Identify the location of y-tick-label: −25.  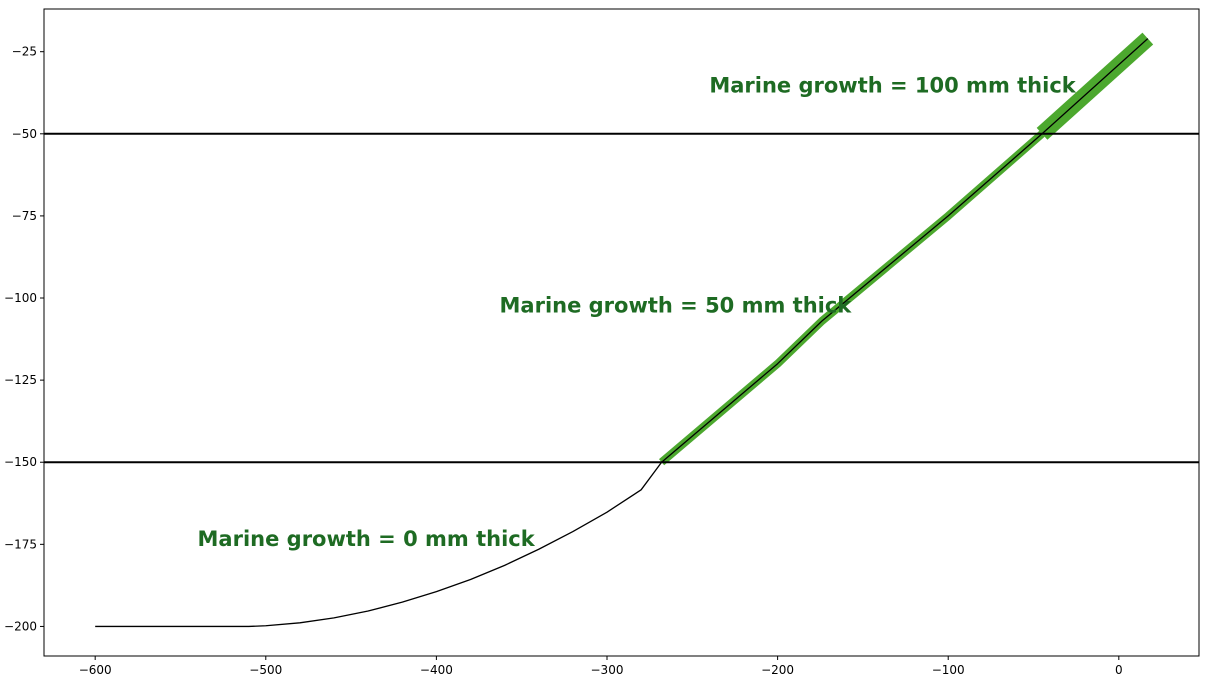
(24, 52).